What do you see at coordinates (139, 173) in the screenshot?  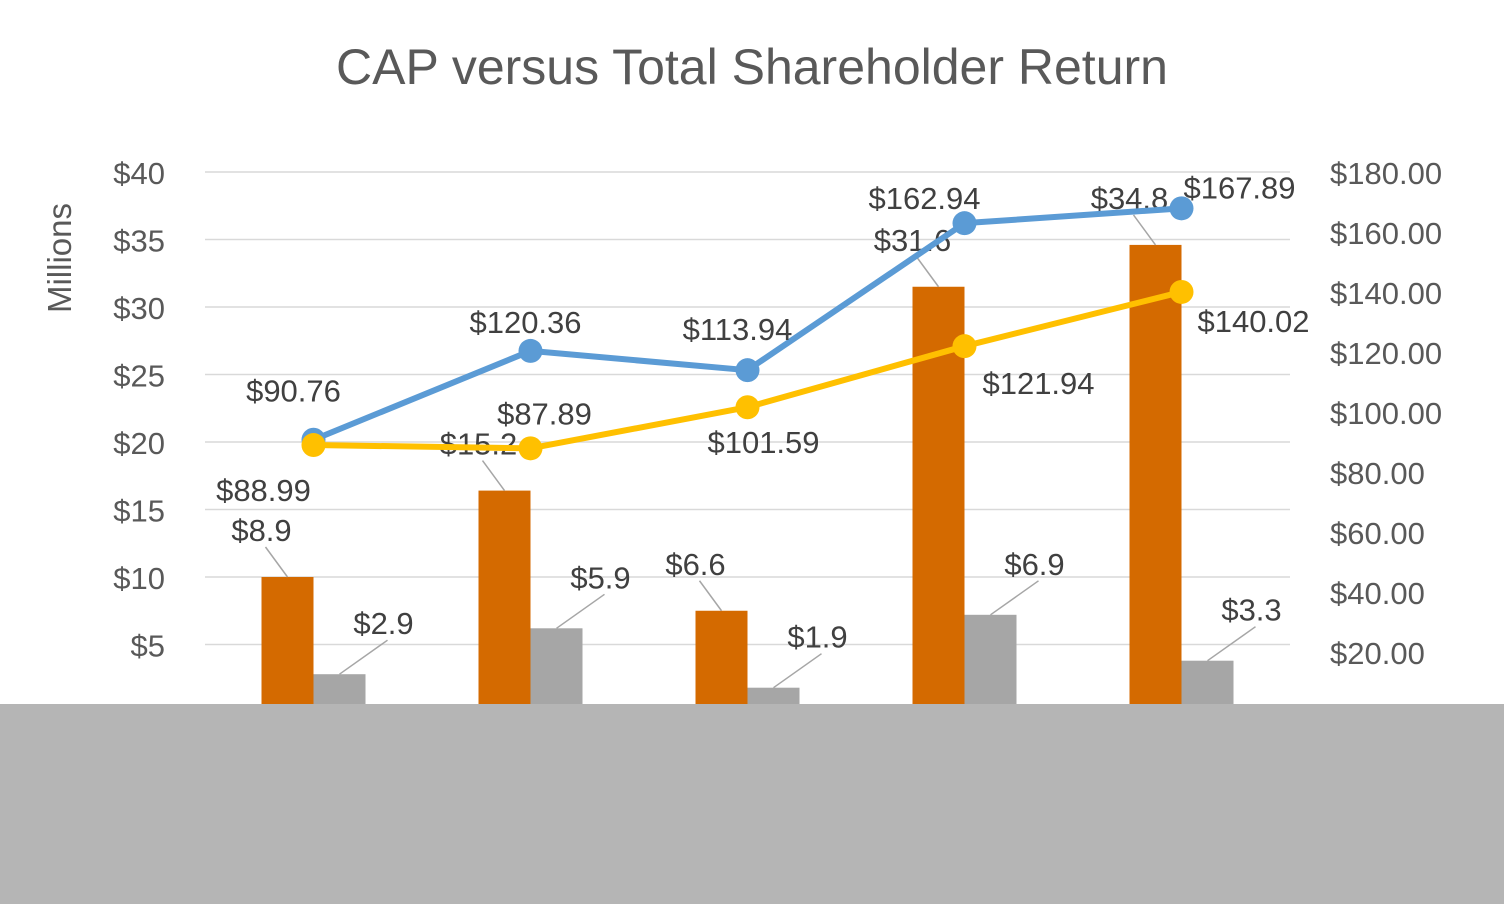 I see `left-axis-tick-label: $40` at bounding box center [139, 173].